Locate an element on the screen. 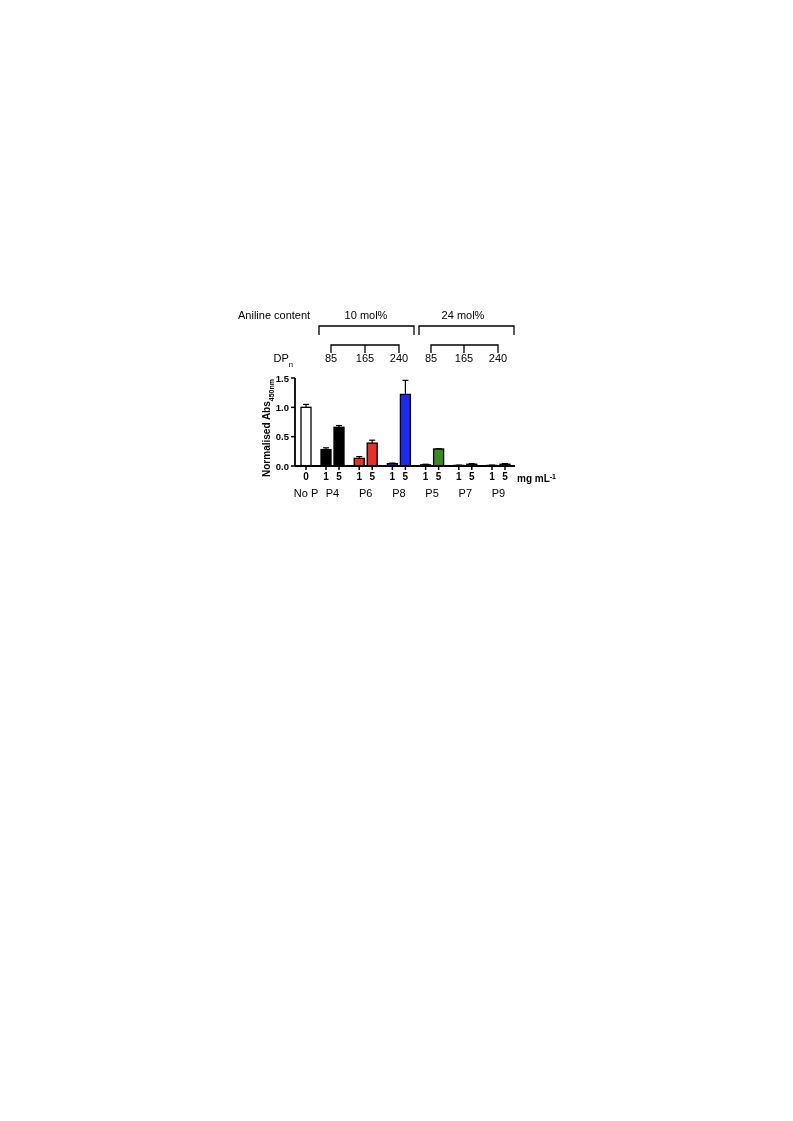 This screenshot has width=793, height=1121. text: Aniline content is located at coordinates (274, 315).